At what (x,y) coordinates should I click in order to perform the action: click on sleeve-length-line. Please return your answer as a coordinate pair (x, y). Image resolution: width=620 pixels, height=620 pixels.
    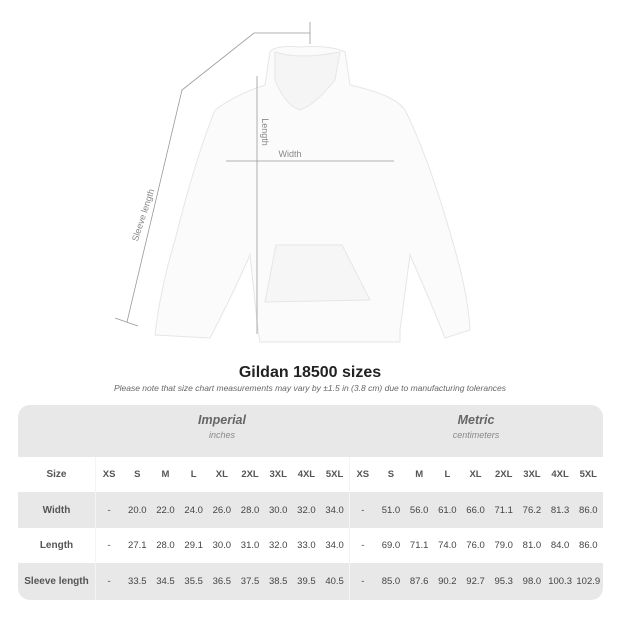
    Looking at the image, I should click on (218, 177).